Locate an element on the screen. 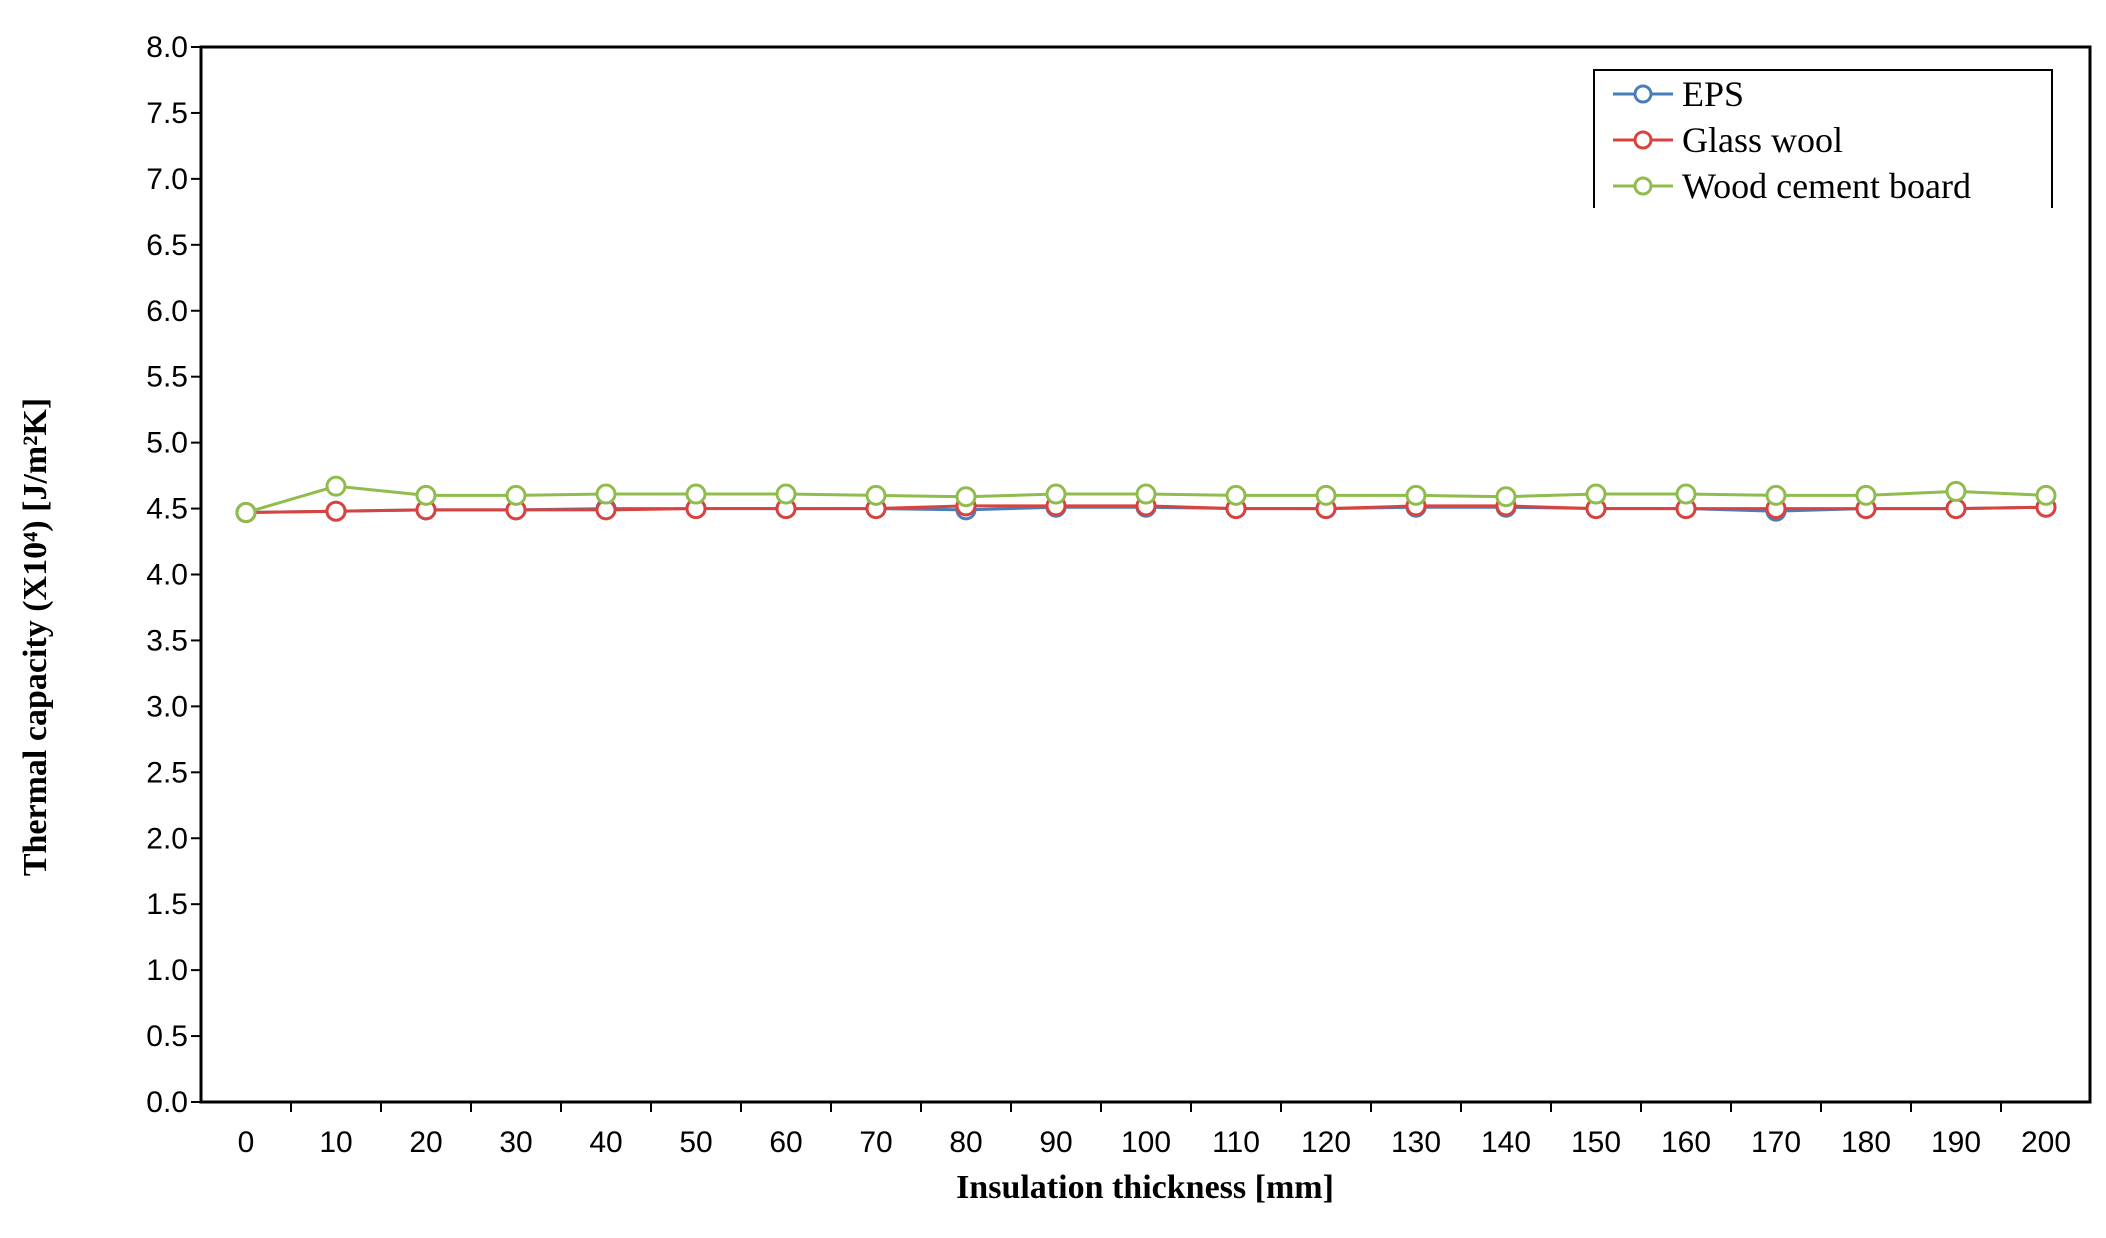  legend-item: Wood cement board is located at coordinates (1792, 186).